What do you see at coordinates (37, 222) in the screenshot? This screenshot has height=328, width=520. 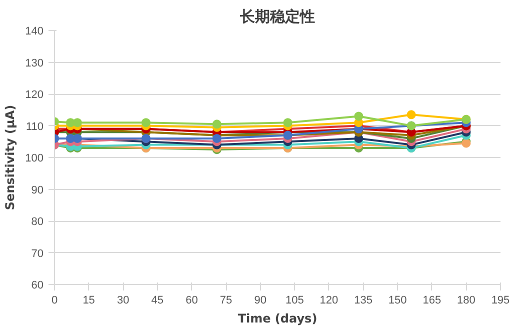 I see `y-tick-label: 80` at bounding box center [37, 222].